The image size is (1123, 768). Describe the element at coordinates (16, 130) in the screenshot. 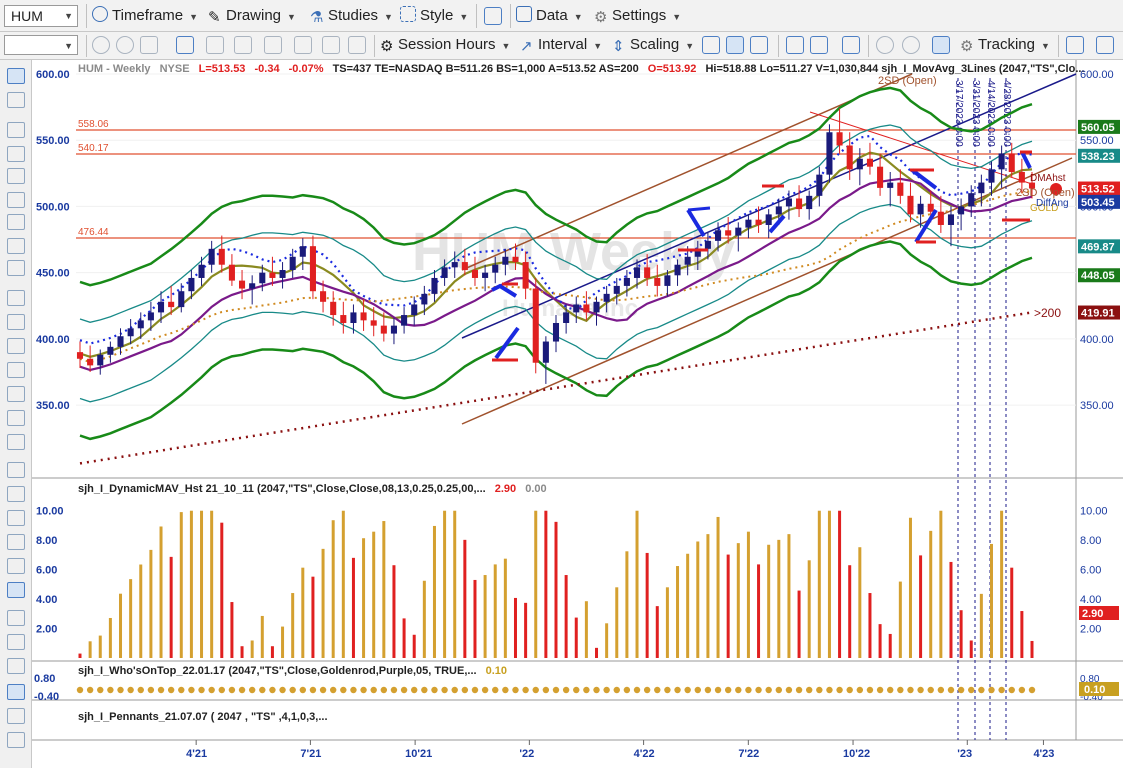

I see `trendline-icon` at that location.